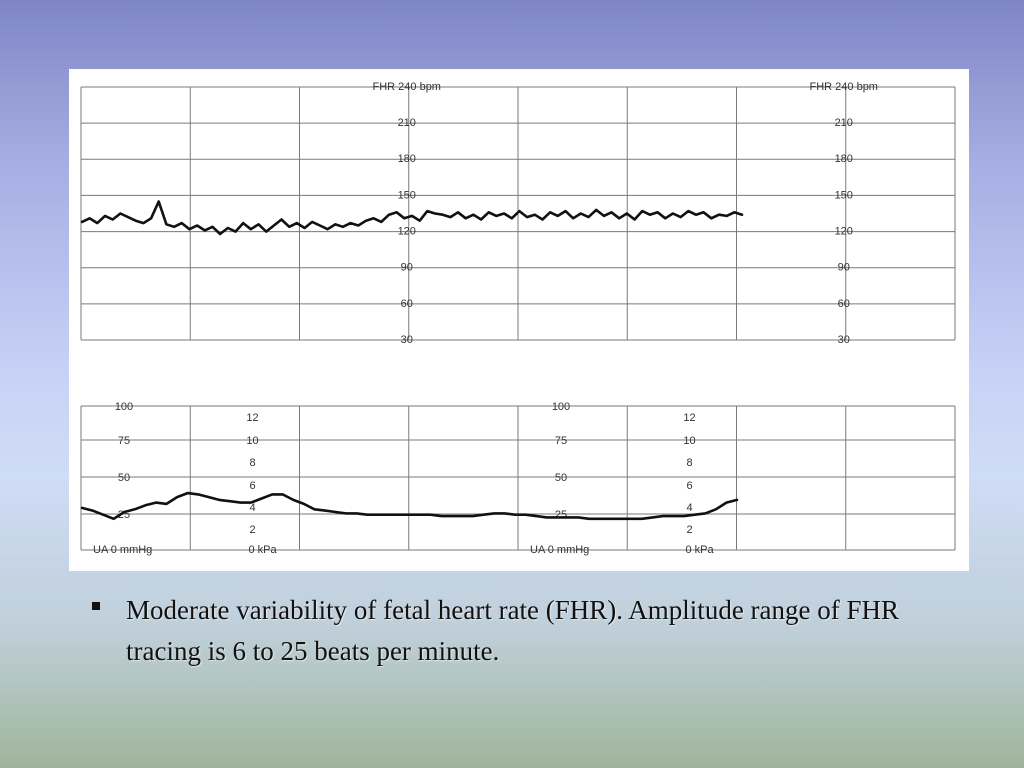  I want to click on ua-trace-line, so click(409, 506).